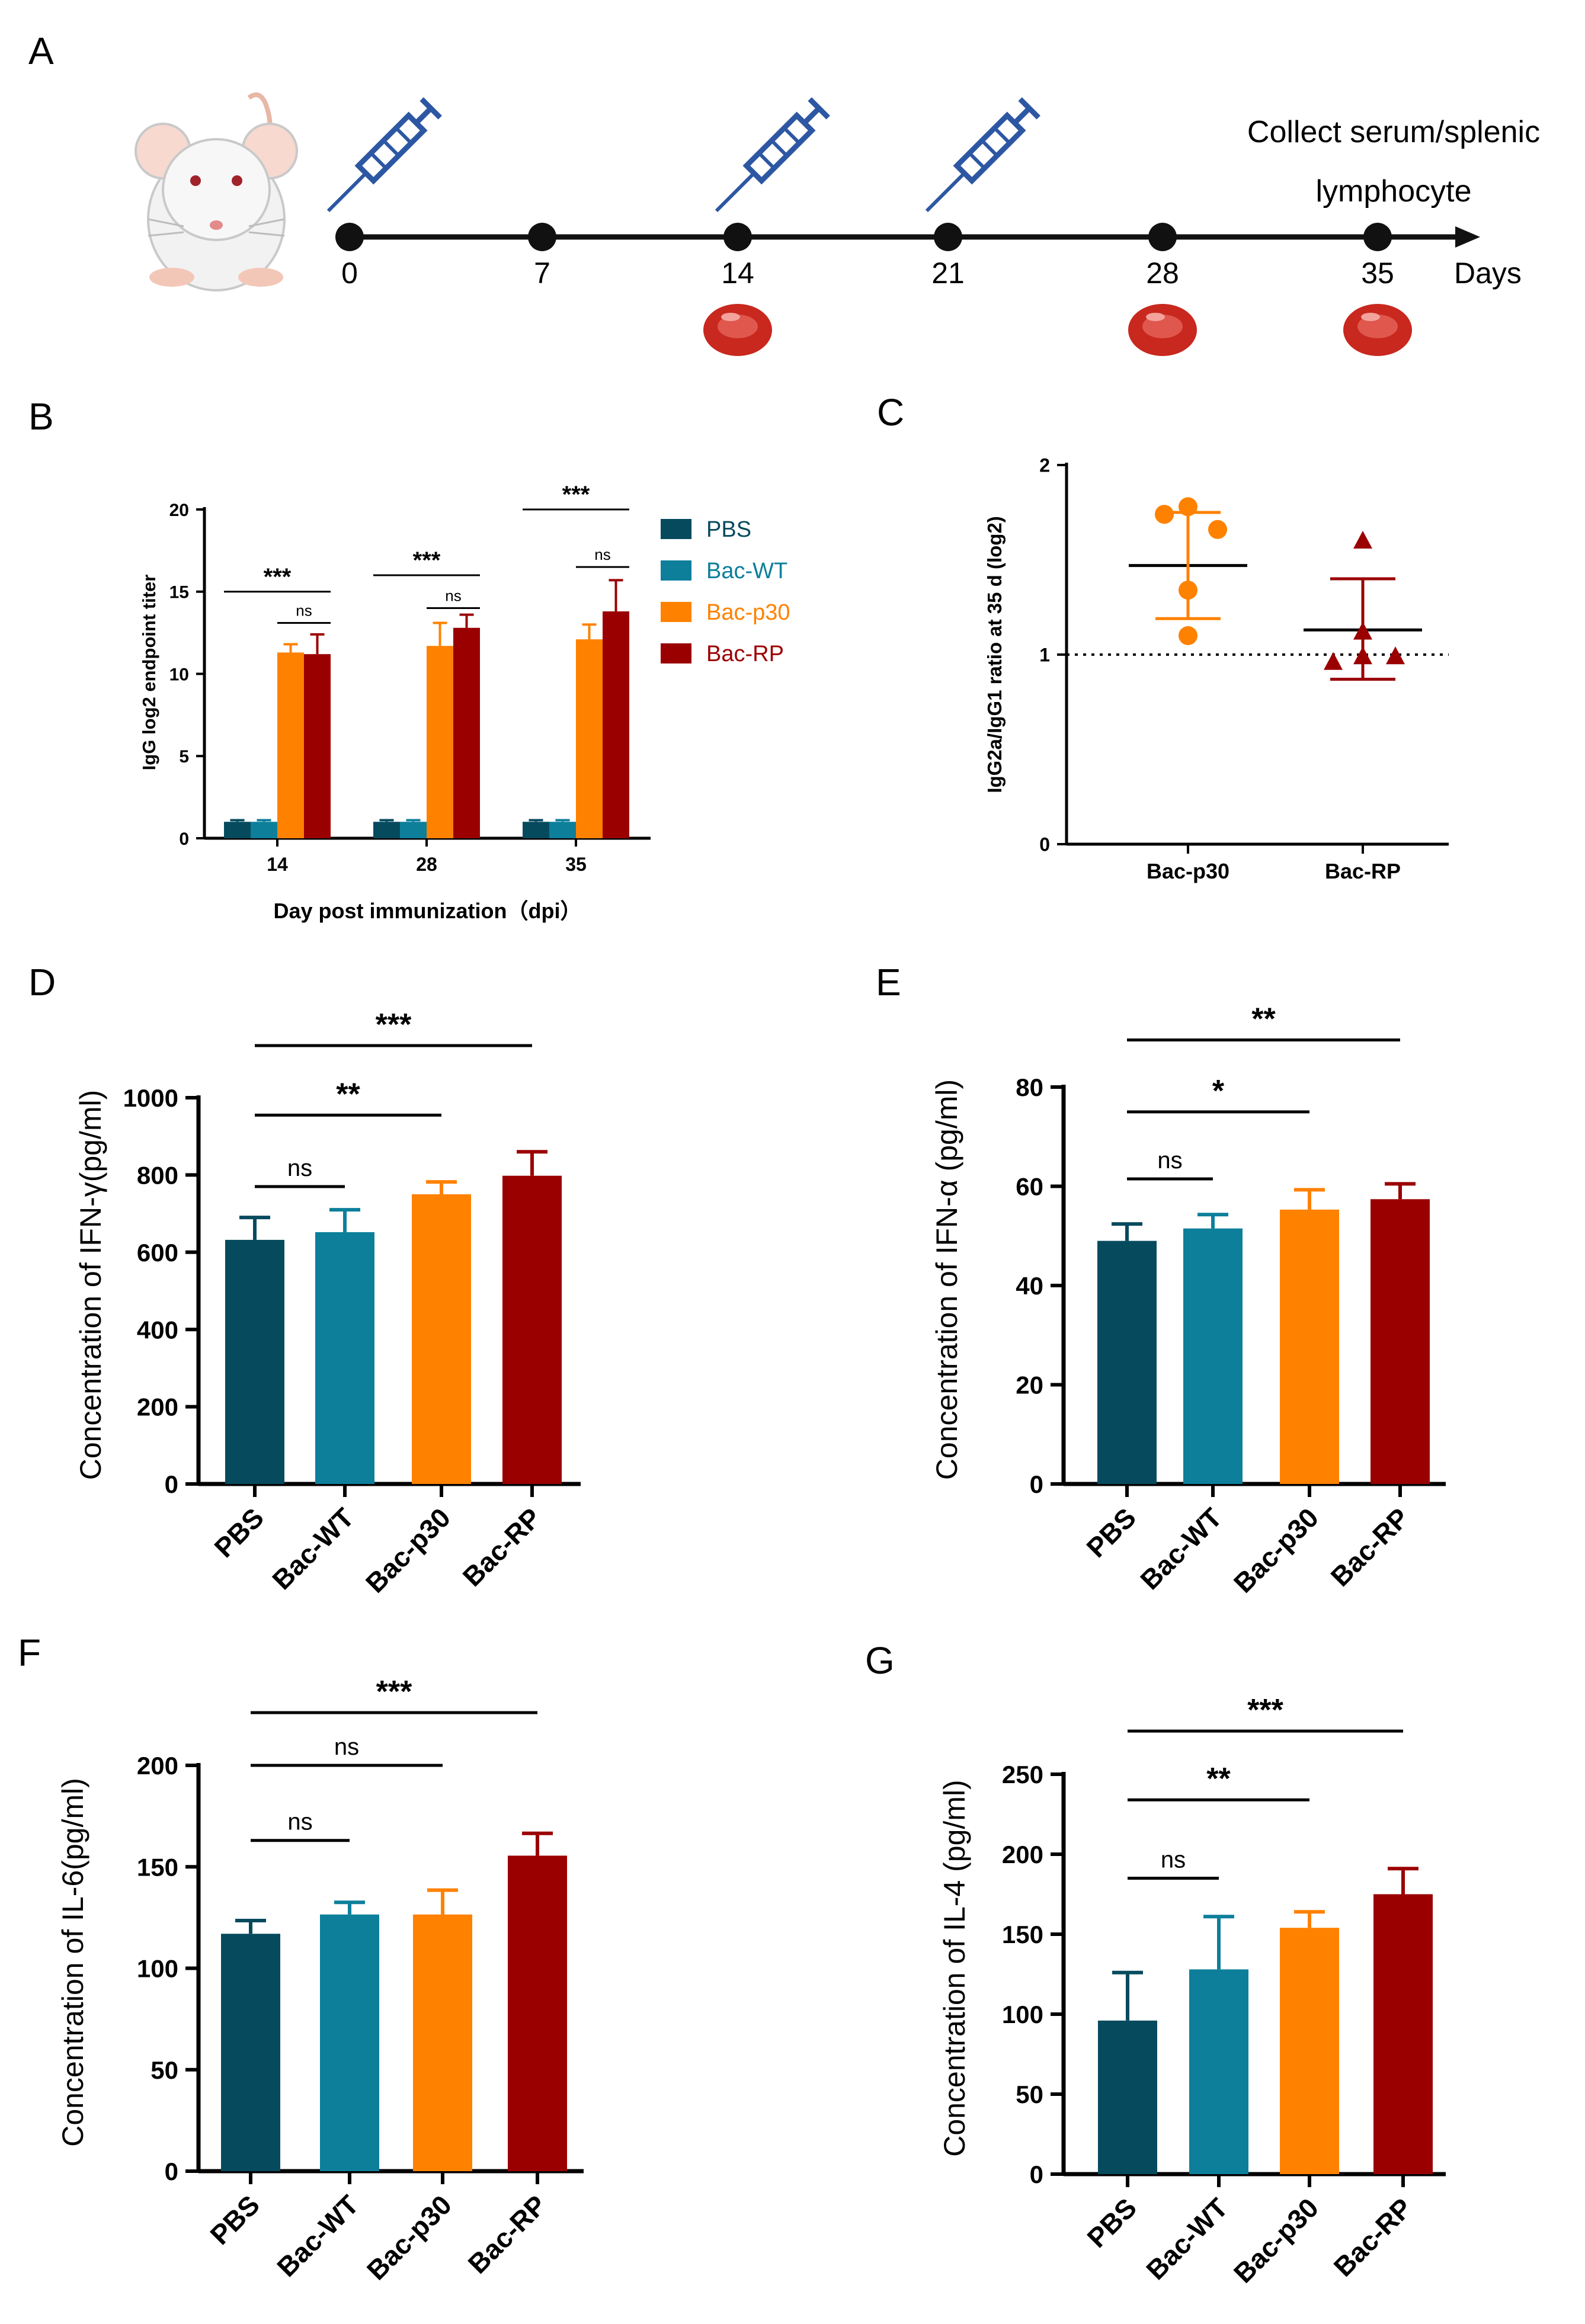 Image resolution: width=1585 pixels, height=2324 pixels. I want to click on y-tick-label: 60, so click(1029, 1187).